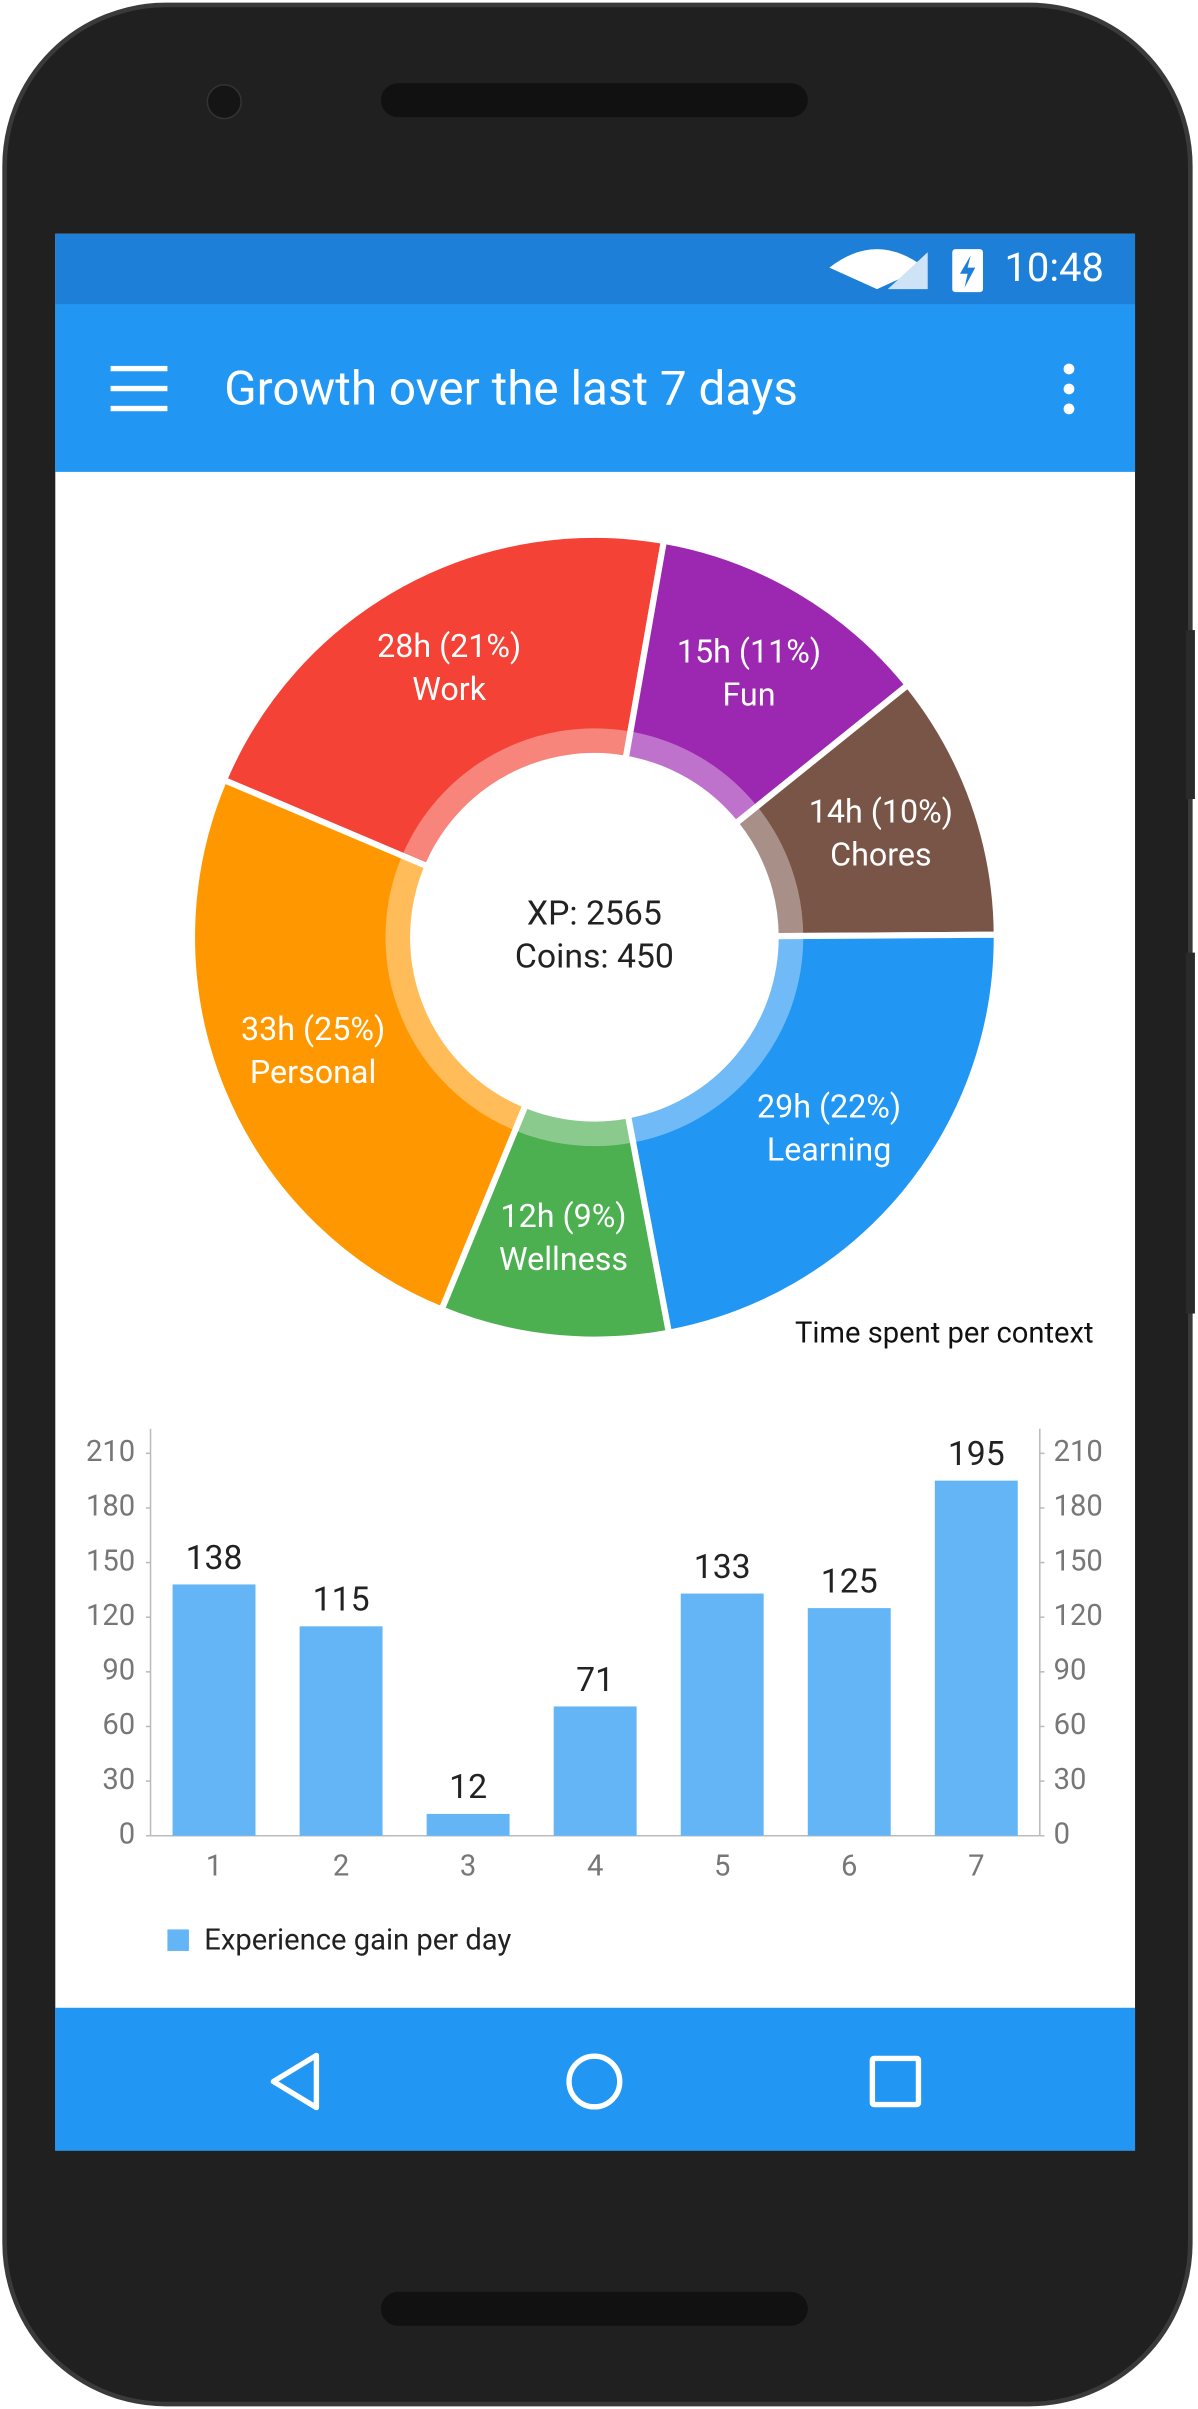  I want to click on x-tick-label: 1, so click(214, 1867).